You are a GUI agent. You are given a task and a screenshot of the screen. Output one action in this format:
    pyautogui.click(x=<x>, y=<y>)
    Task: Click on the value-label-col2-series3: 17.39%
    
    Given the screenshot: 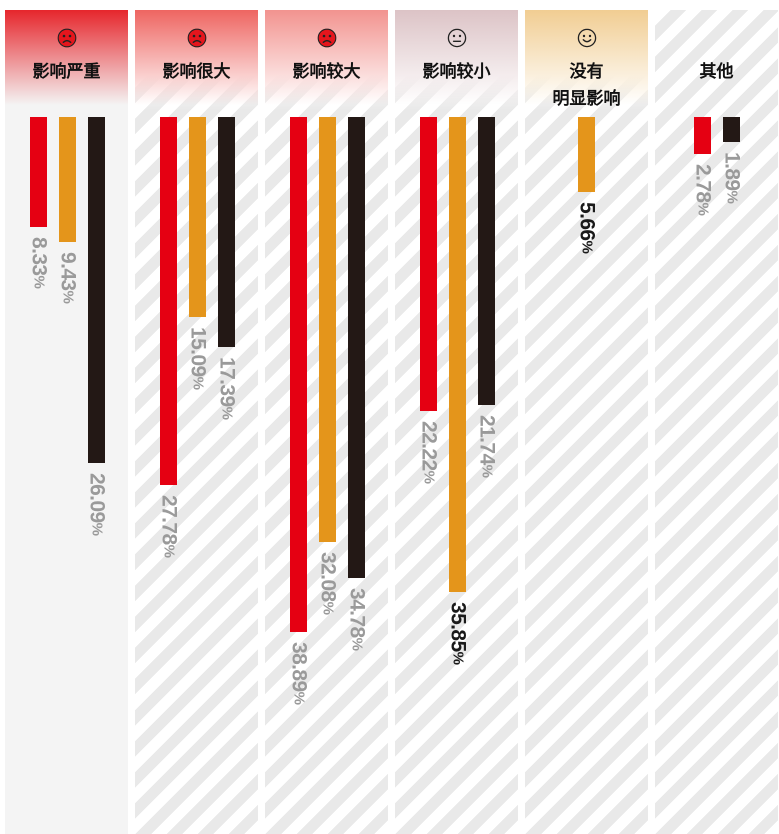 What is the action you would take?
    pyautogui.click(x=227, y=388)
    